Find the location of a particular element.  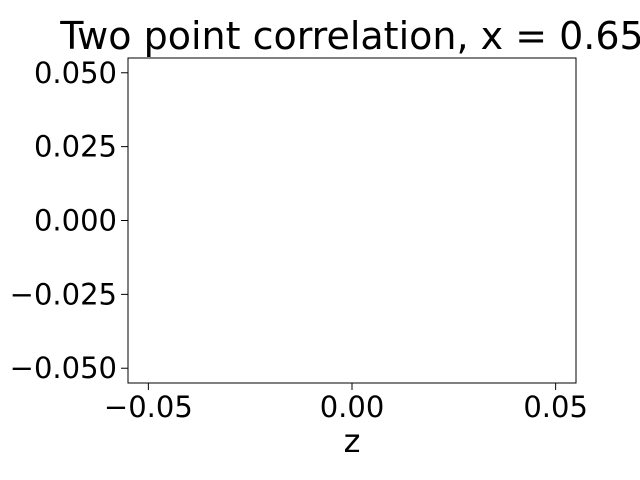

x-axis: −0.05 0.00 0.05 is located at coordinates (346, 403).